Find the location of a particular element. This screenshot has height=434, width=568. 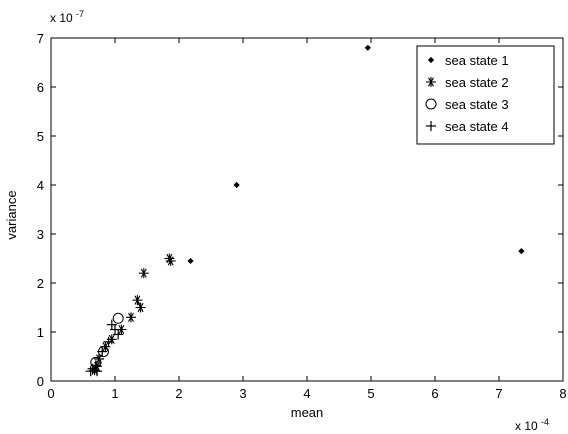

legend-entry-label: sea state 3 is located at coordinates (477, 104).